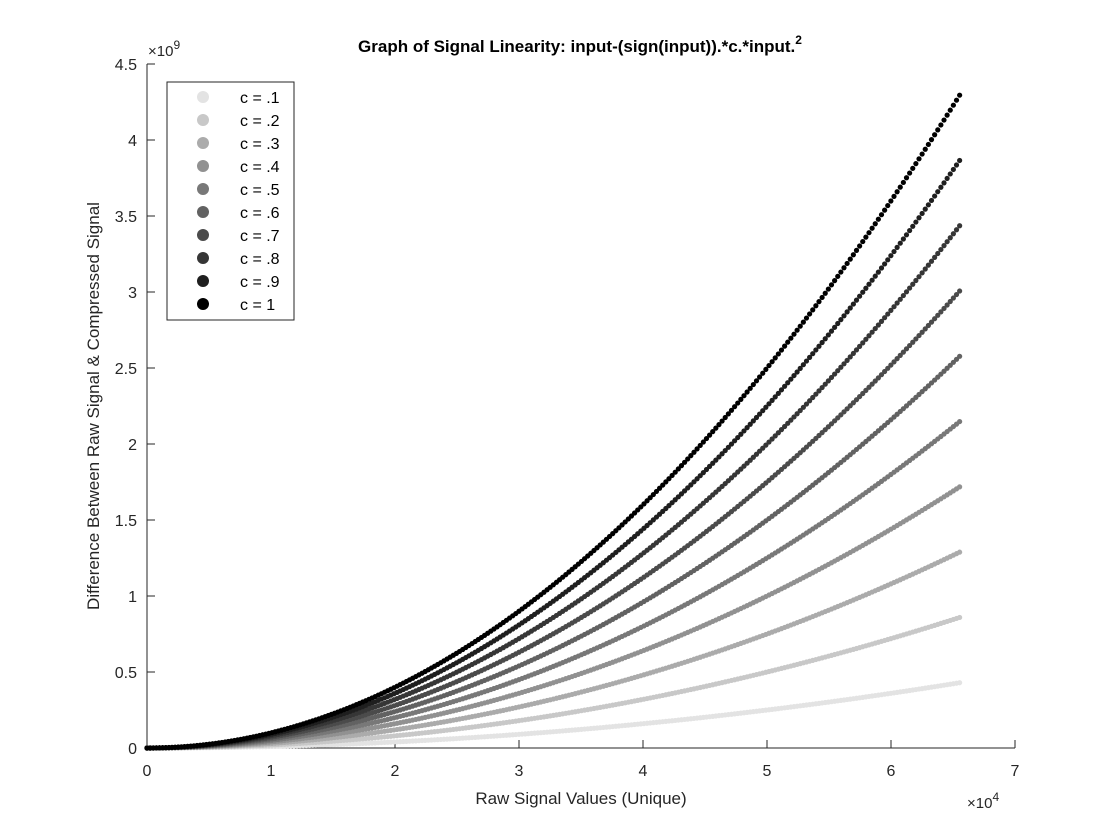 The width and height of the screenshot is (1120, 840). I want to click on legend-label: c = .3, so click(260, 144).